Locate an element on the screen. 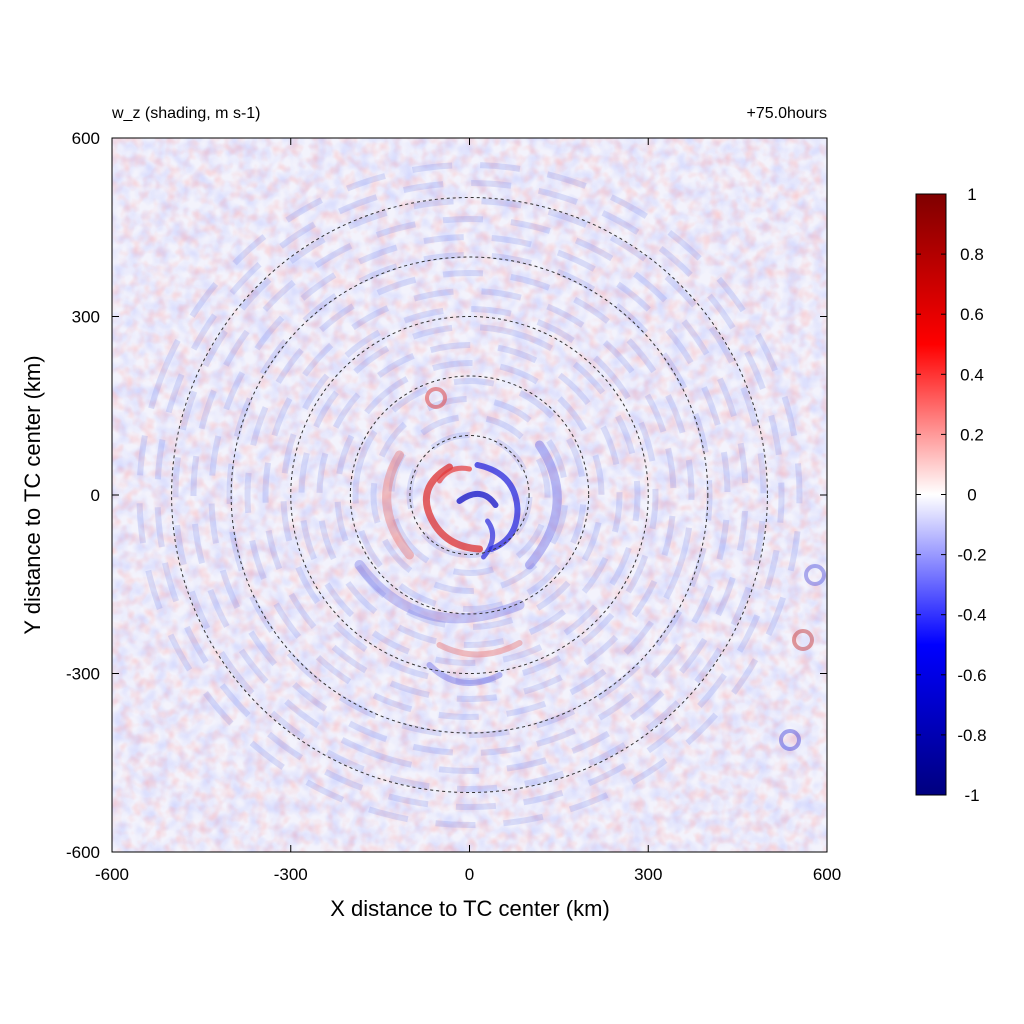 This screenshot has height=1024, width=1024. colorbar-tick-label: 0.4 is located at coordinates (972, 374).